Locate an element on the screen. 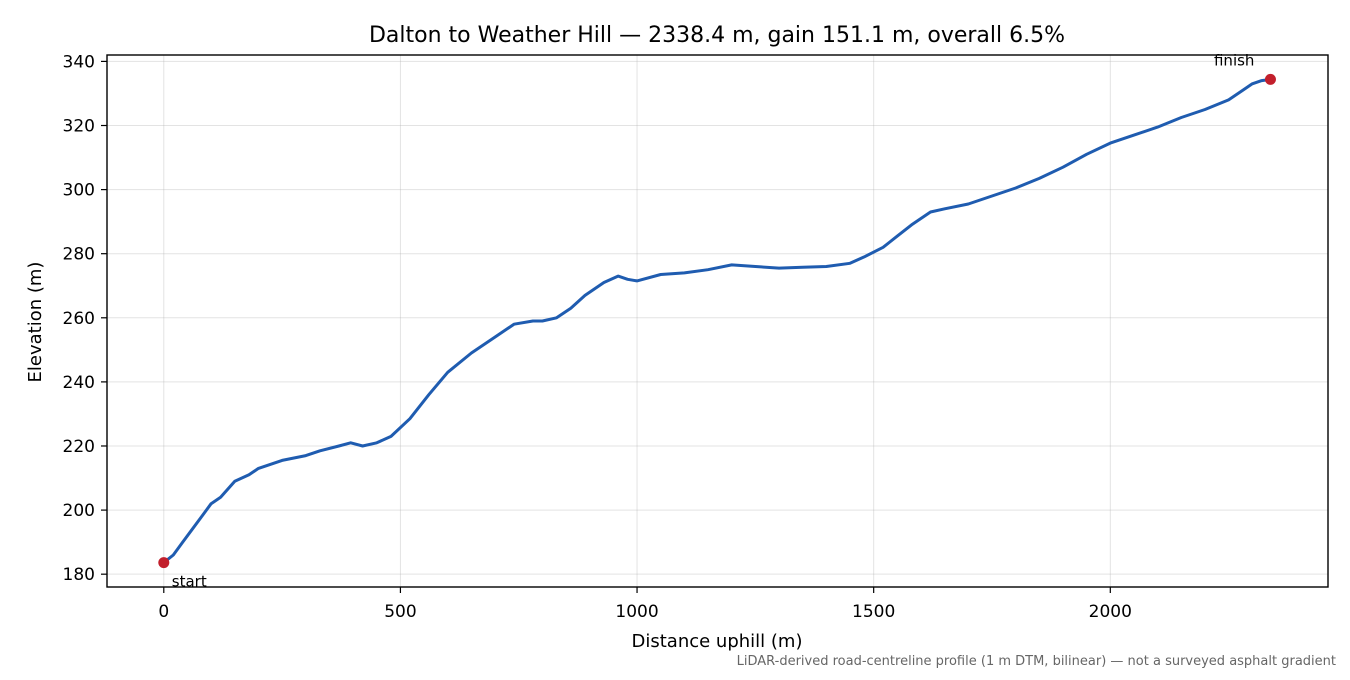 The image size is (1350, 680). y-axis-ticks: 180 200 220 240 260 280 300 320 340 is located at coordinates (85, 318).